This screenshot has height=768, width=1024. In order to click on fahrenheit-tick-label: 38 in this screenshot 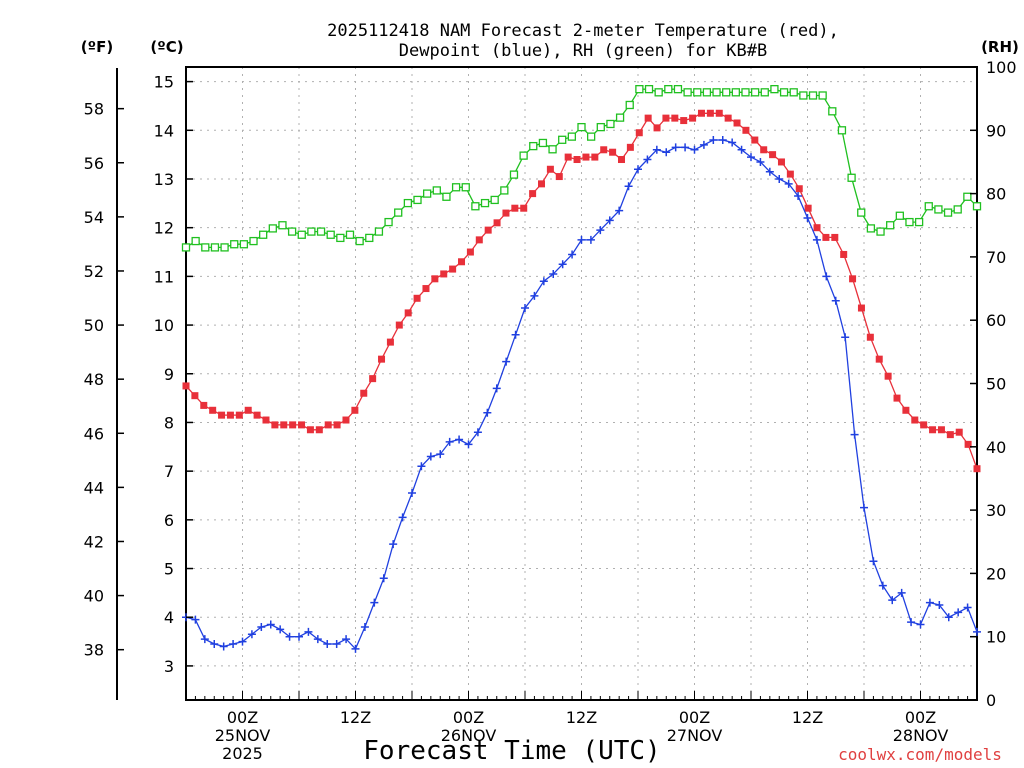, I will do `click(94, 650)`.